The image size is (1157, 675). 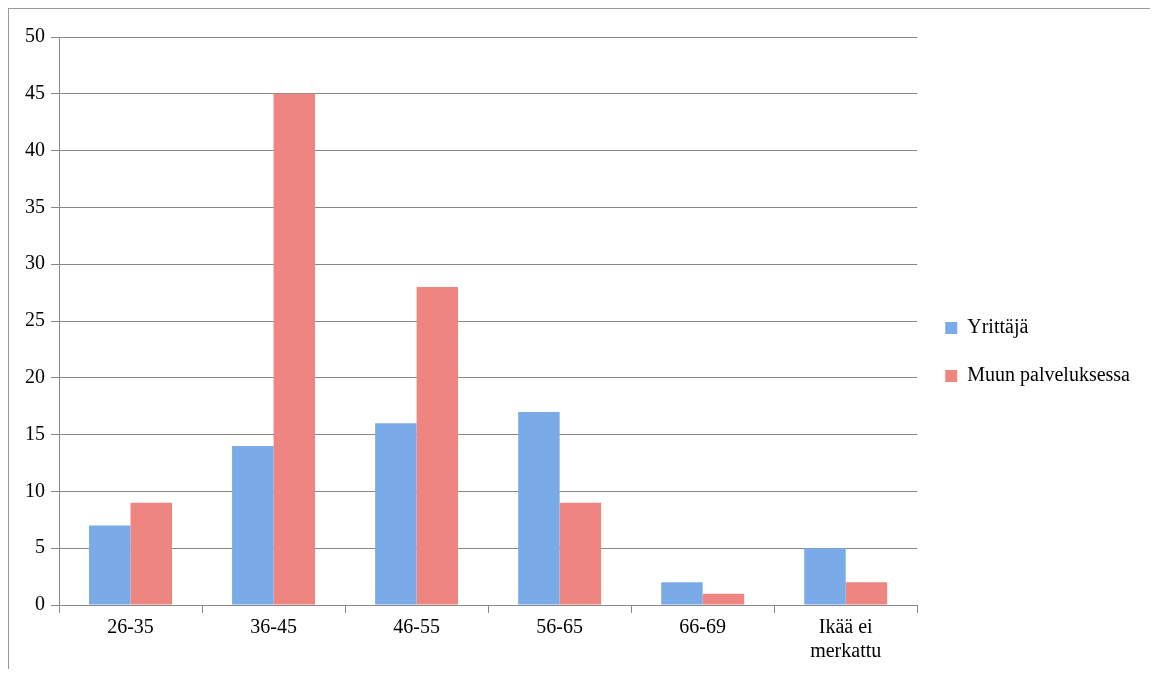 What do you see at coordinates (35, 489) in the screenshot?
I see `y-tick-label: 10` at bounding box center [35, 489].